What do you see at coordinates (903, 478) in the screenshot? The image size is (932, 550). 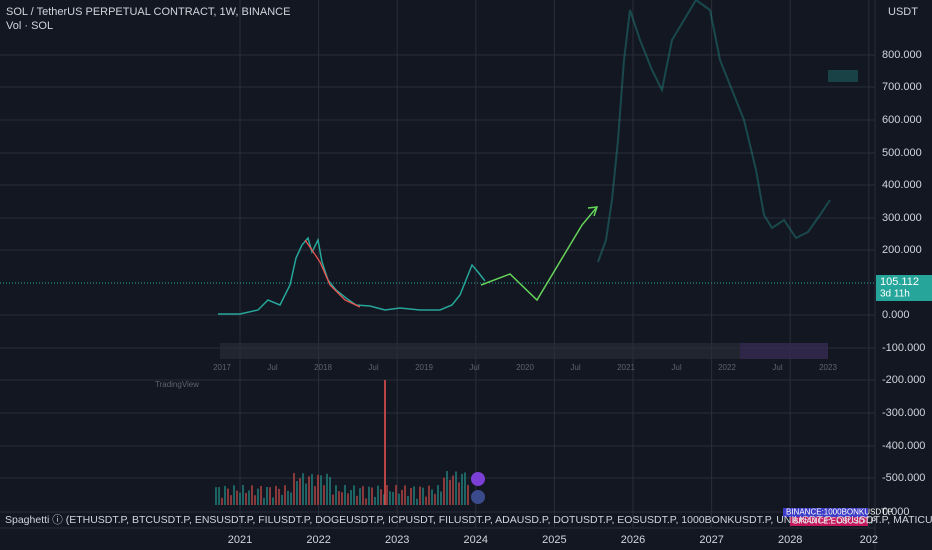 I see `price-label: -500.000` at bounding box center [903, 478].